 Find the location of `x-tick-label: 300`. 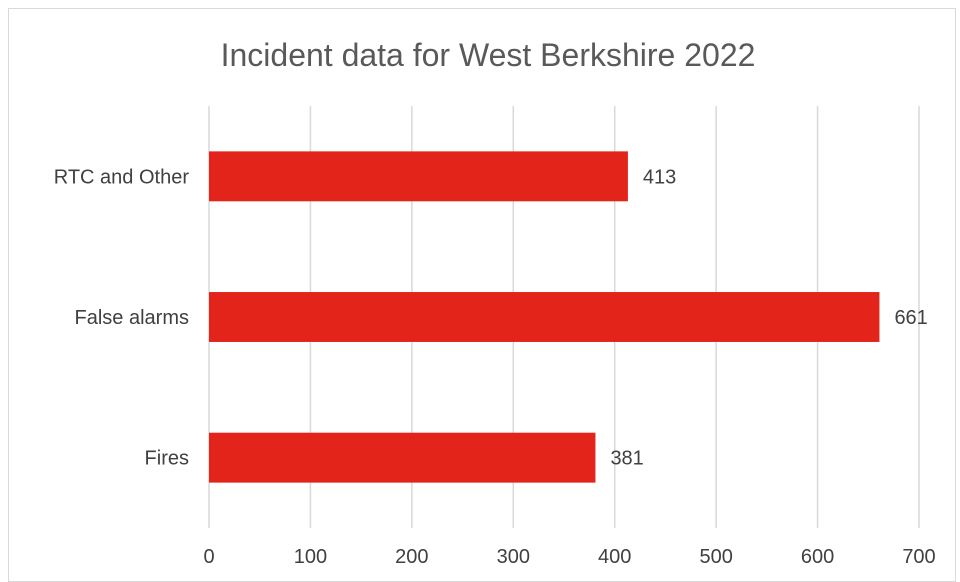

x-tick-label: 300 is located at coordinates (513, 557).